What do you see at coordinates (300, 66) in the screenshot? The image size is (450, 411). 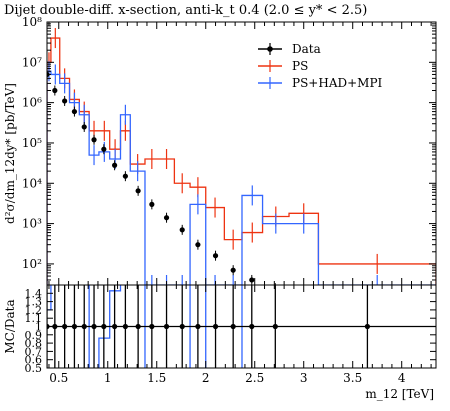 I see `legend-entry-label: PS` at bounding box center [300, 66].